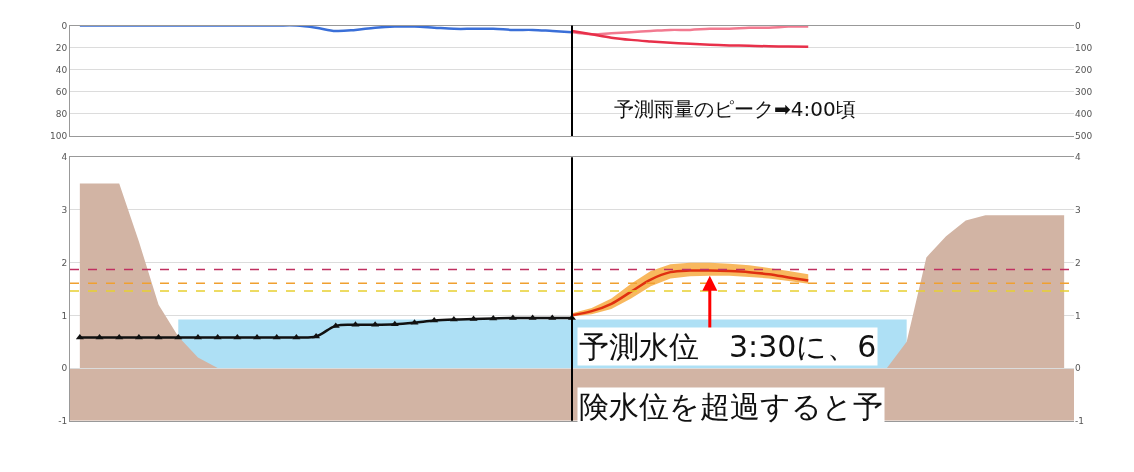 This screenshot has height=472, width=1134. Describe the element at coordinates (64, 262) in the screenshot. I see `y-tick-label: 2` at that location.